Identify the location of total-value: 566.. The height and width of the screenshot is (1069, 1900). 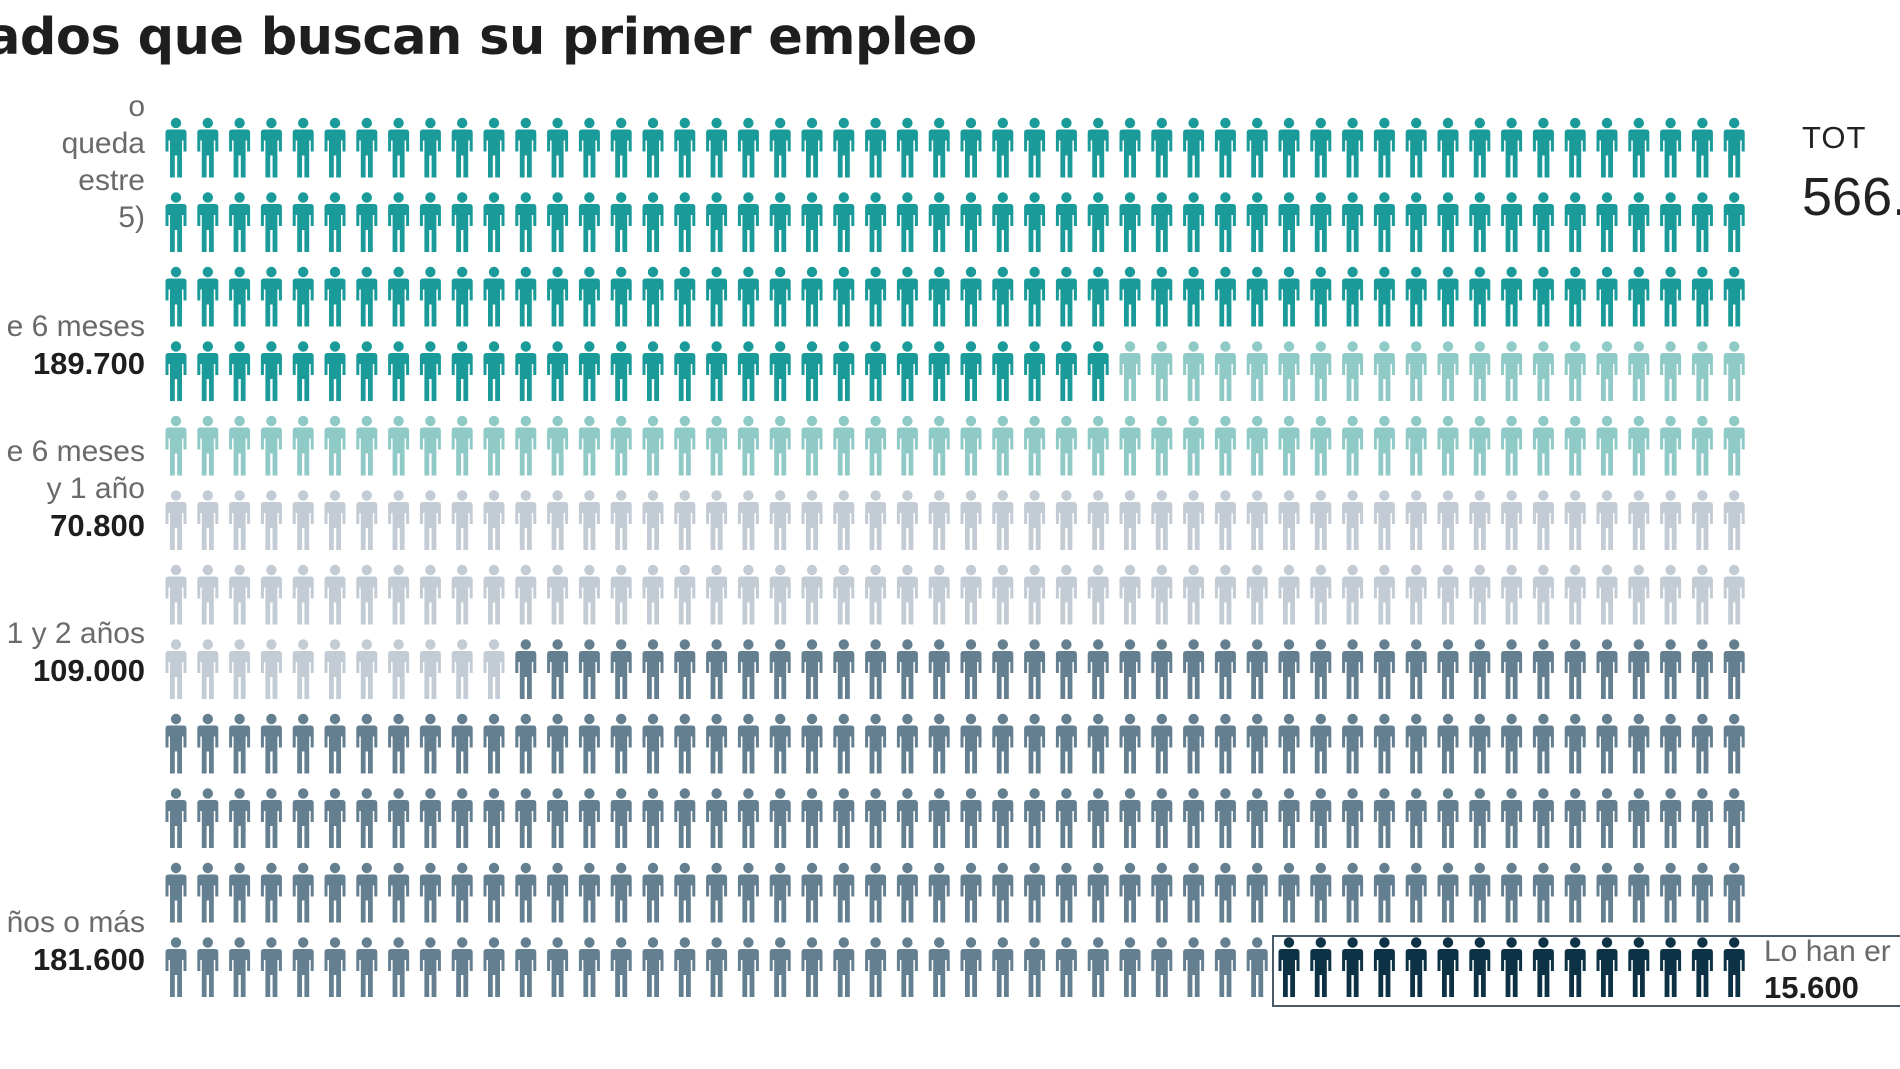
(1851, 197).